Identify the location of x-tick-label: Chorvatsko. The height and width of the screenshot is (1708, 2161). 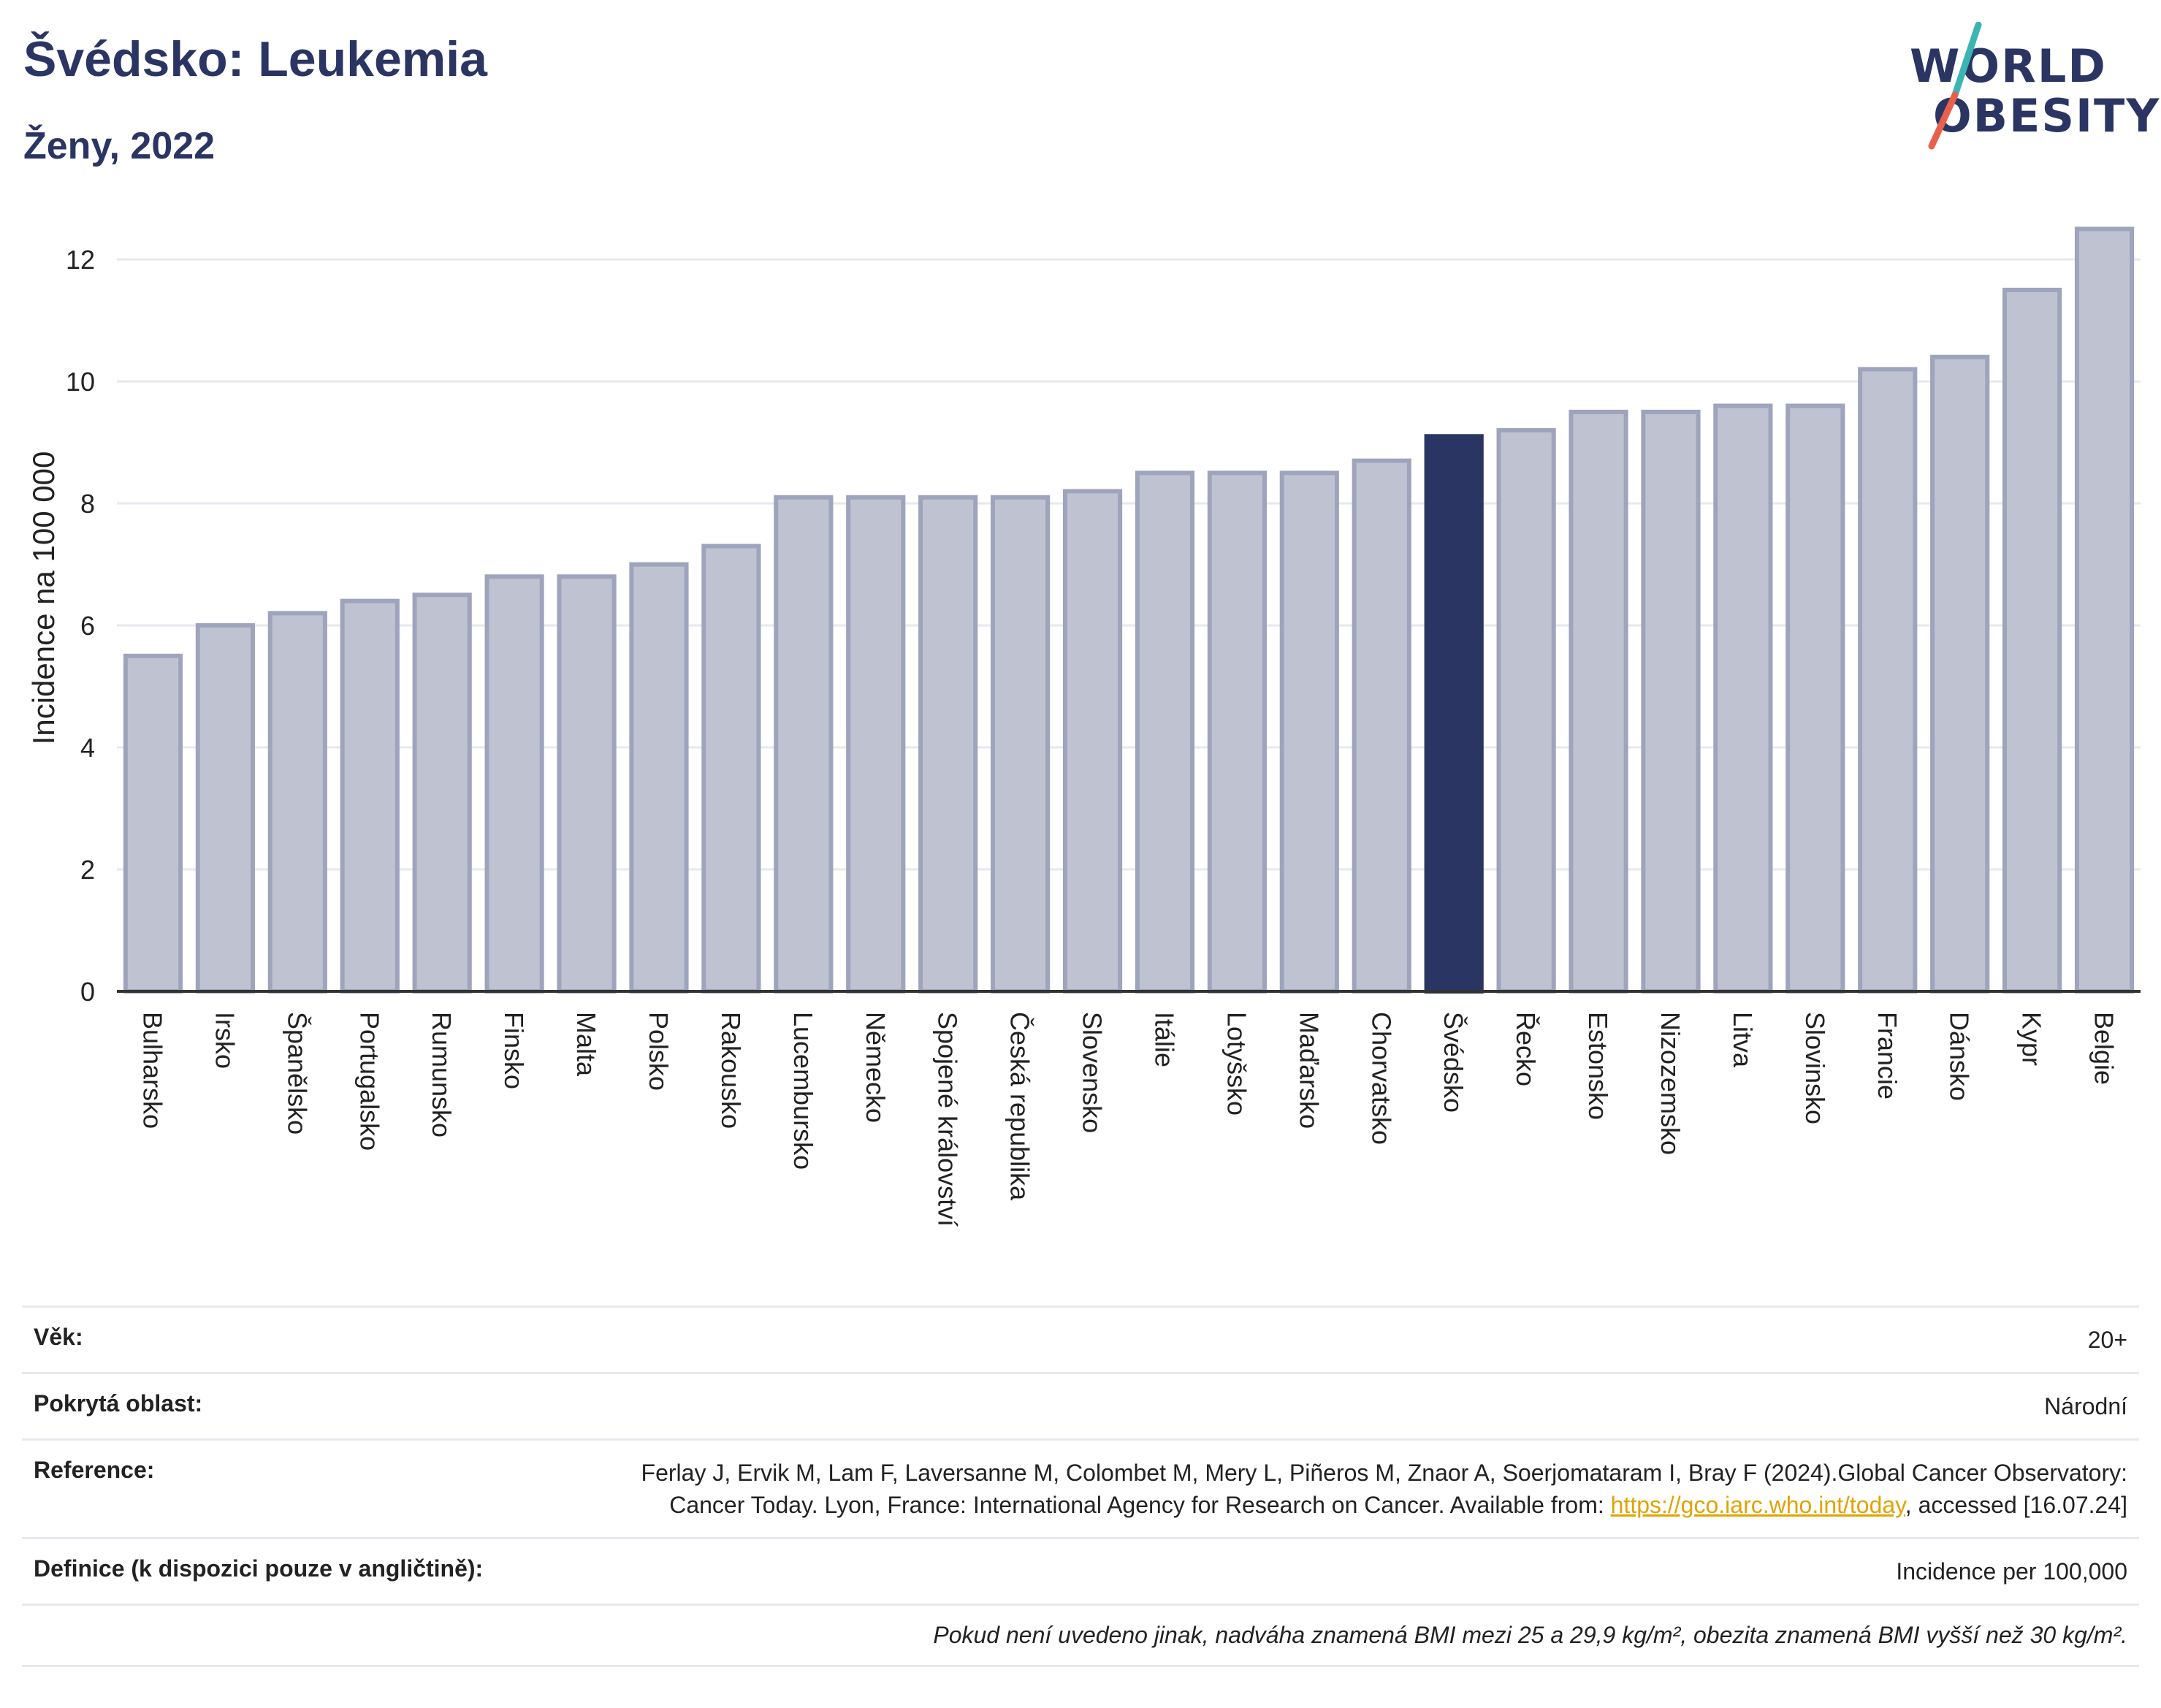
(1381, 1078).